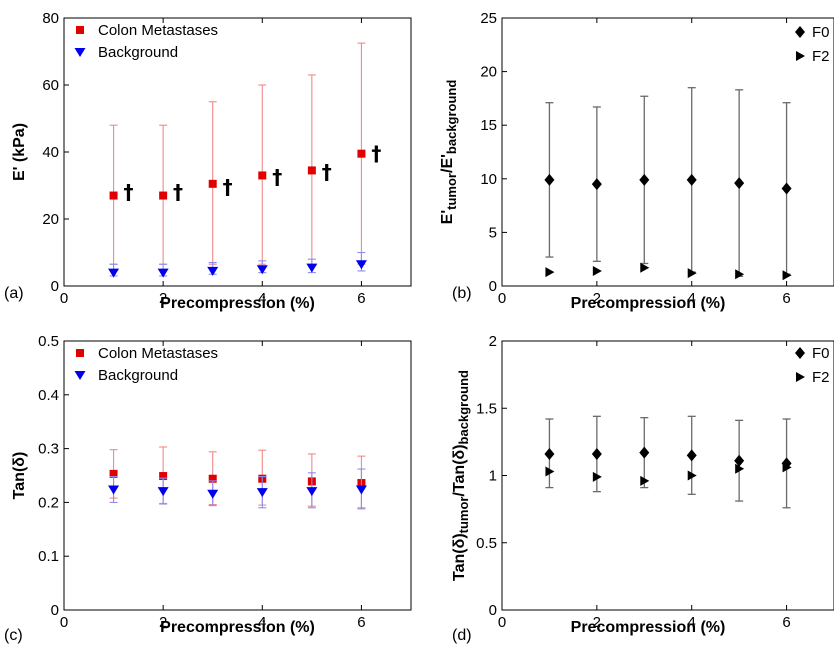 Image resolution: width=834 pixels, height=658 pixels. What do you see at coordinates (19, 476) in the screenshot?
I see `y-axis-label: Tan(δ)` at bounding box center [19, 476].